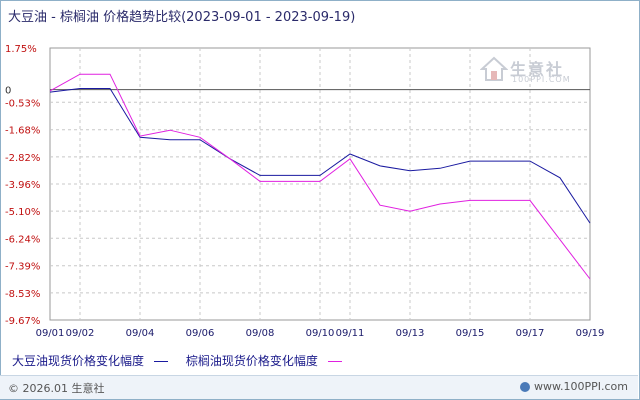 This screenshot has height=400, width=640. Describe the element at coordinates (494, 68) in the screenshot. I see `house-icon` at that location.